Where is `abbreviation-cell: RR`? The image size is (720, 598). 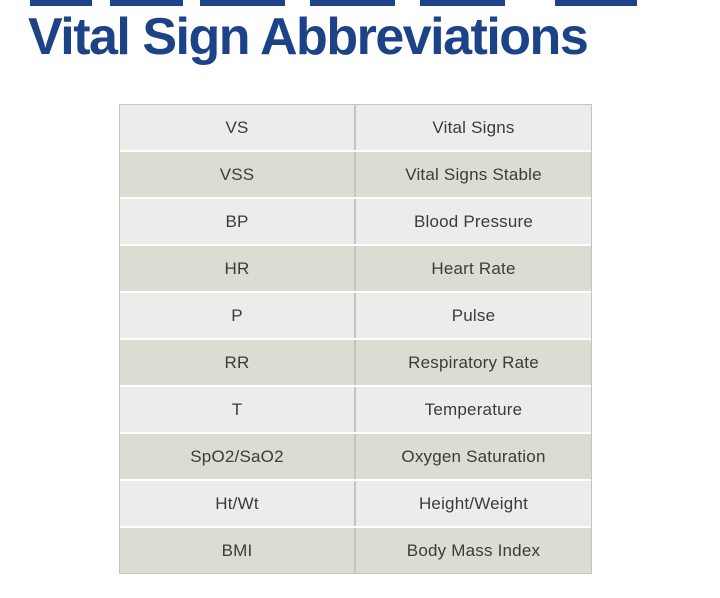 abbreviation-cell: RR is located at coordinates (238, 362).